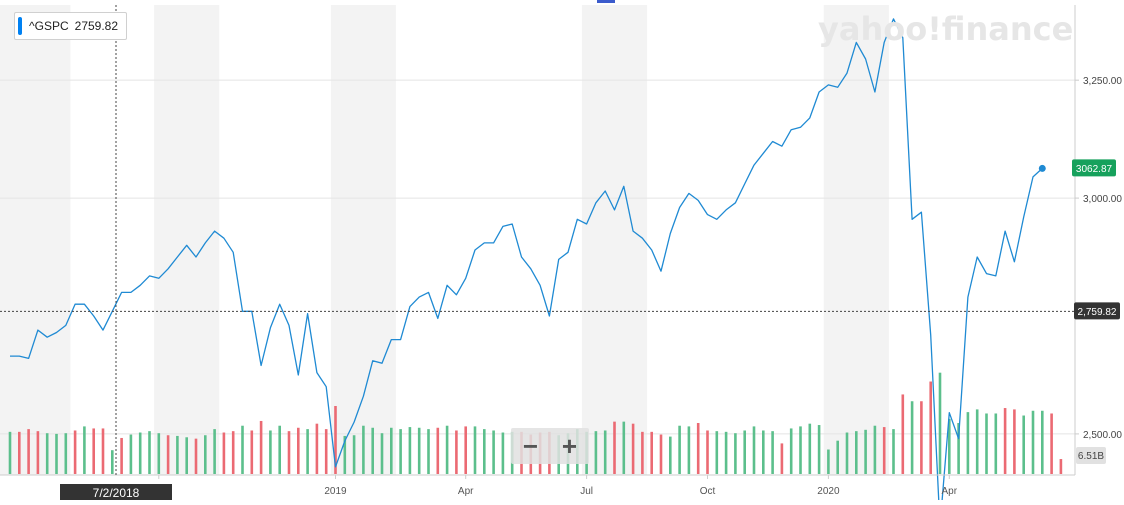  Describe the element at coordinates (1094, 169) in the screenshot. I see `last-price-label: 3062.87` at that location.